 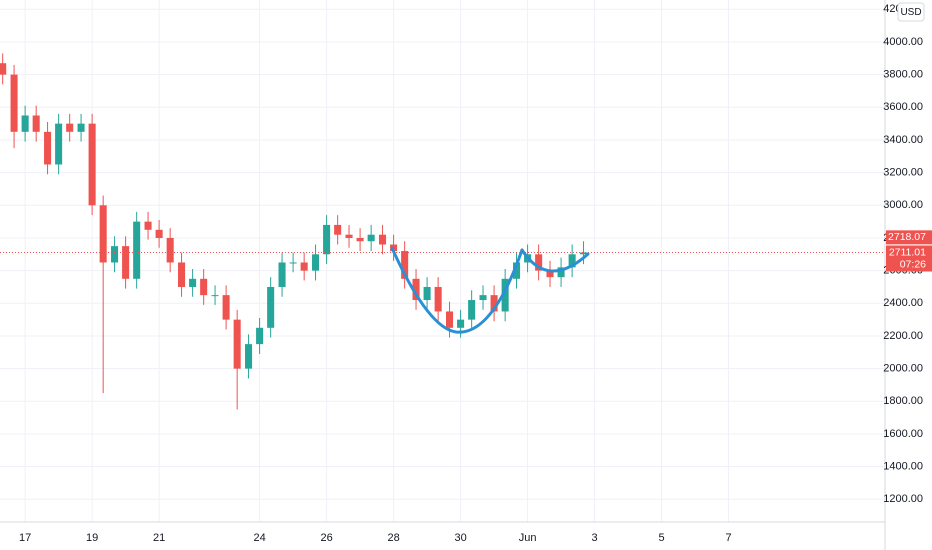 I want to click on countdown-label: 07:26, so click(x=913, y=264).